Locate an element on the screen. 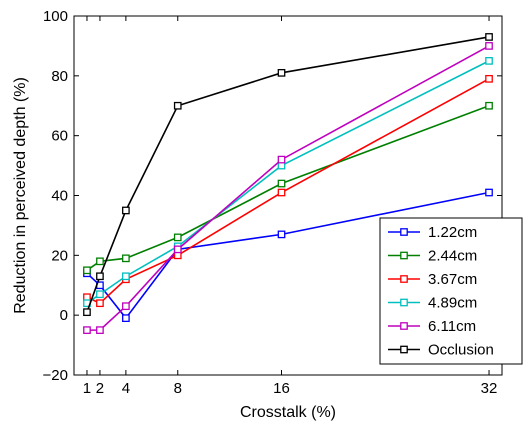 This screenshot has height=425, width=532. y-tick-label: 0 is located at coordinates (64, 315).